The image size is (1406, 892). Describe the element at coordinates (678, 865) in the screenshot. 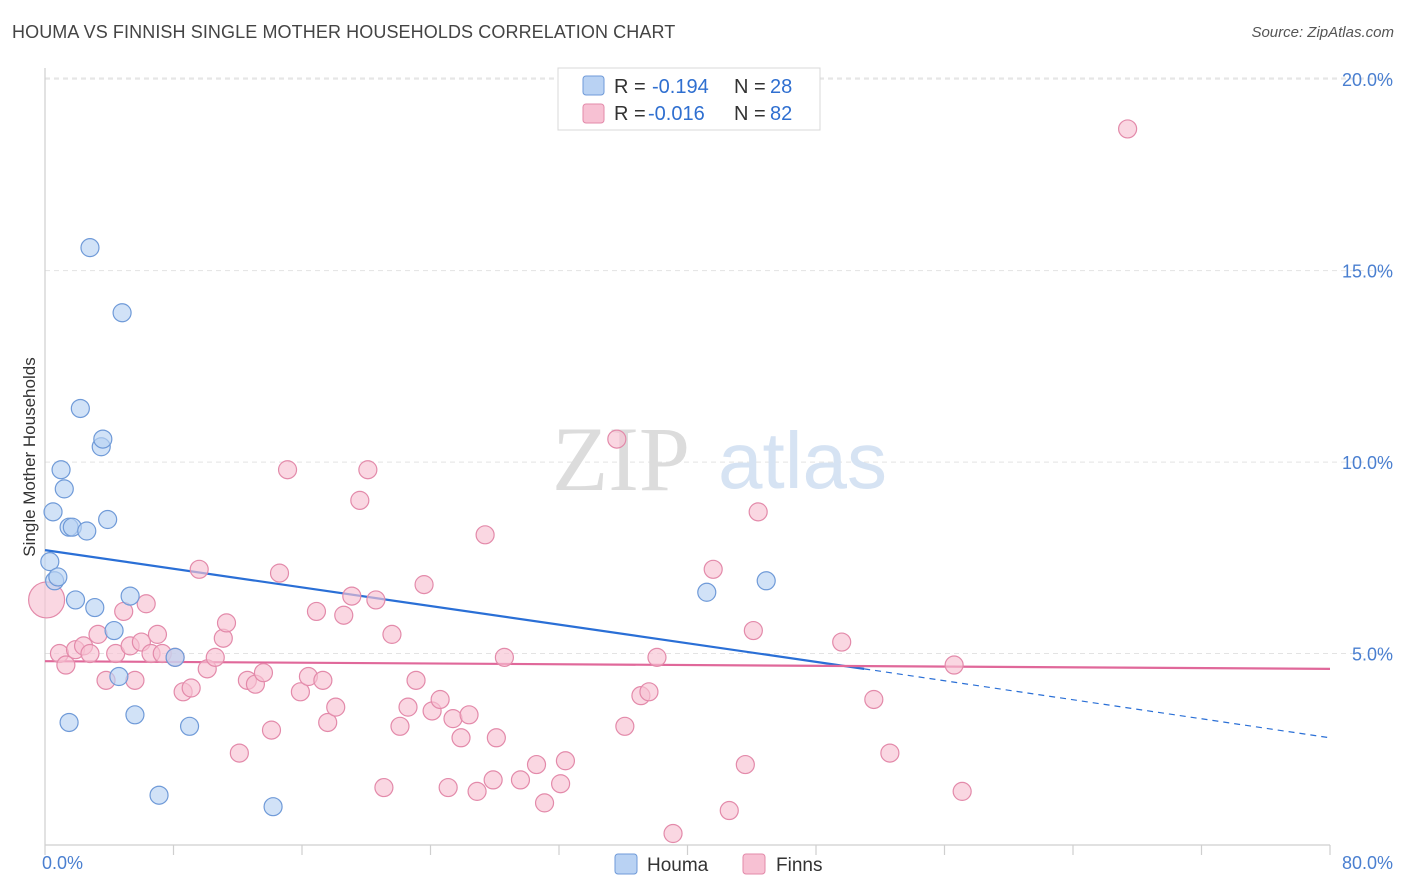

I see `bottom-legend-houma-label: Houma` at that location.